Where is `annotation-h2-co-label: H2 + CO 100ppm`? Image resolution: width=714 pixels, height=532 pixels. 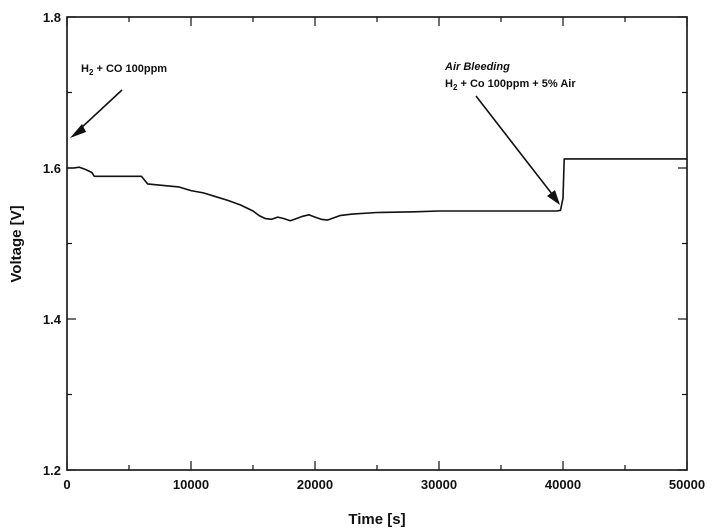
annotation-h2-co-label: H2 + CO 100ppm is located at coordinates (124, 70).